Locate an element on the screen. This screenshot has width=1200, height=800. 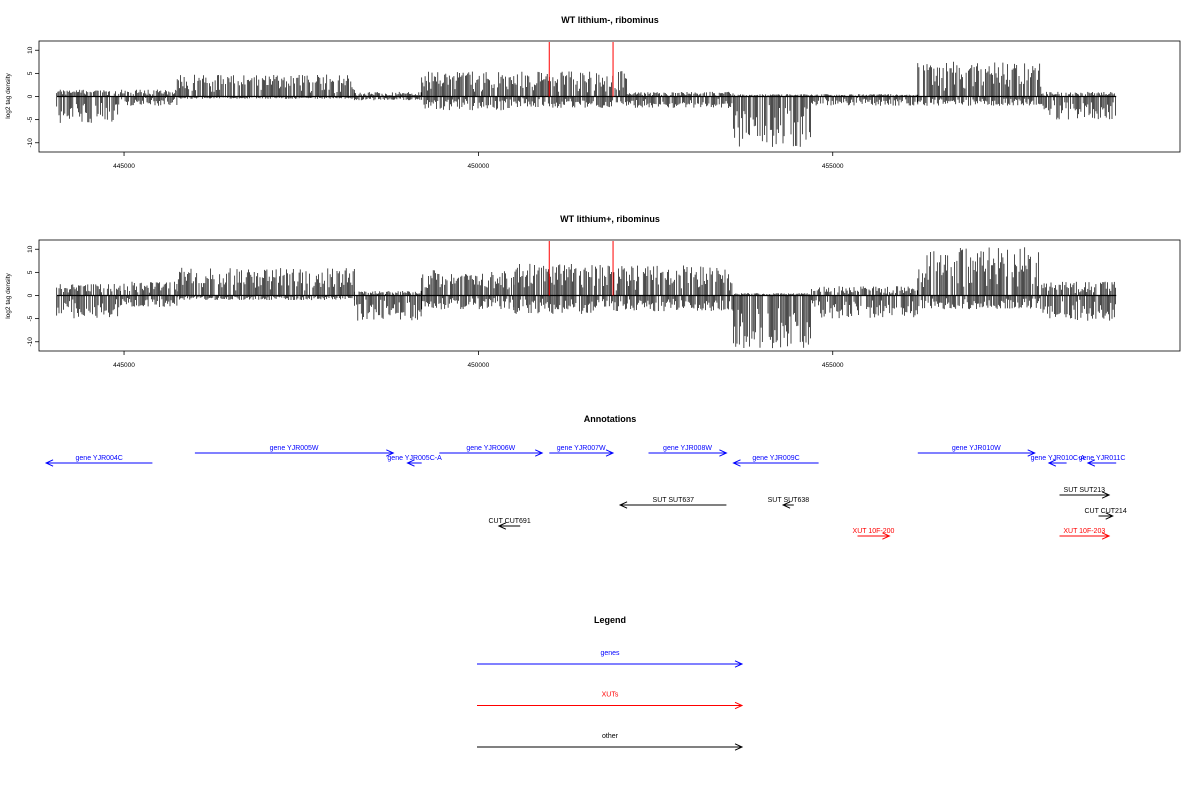
feature-label: gene YJR005C-A is located at coordinates (414, 458).